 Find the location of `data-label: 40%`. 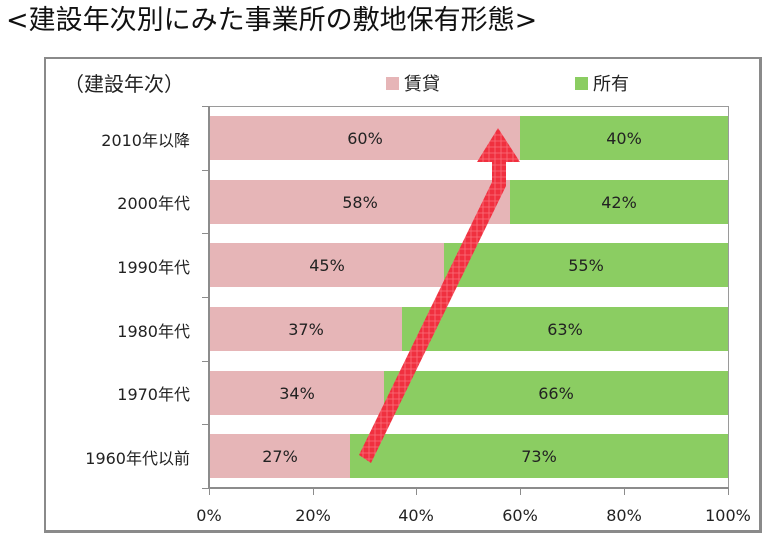

data-label: 40% is located at coordinates (624, 138).